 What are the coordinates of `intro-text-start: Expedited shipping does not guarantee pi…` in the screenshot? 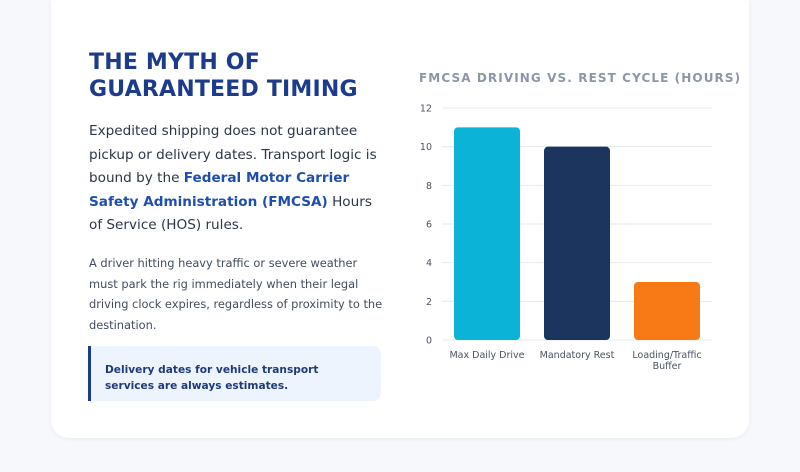 It's located at (233, 154).